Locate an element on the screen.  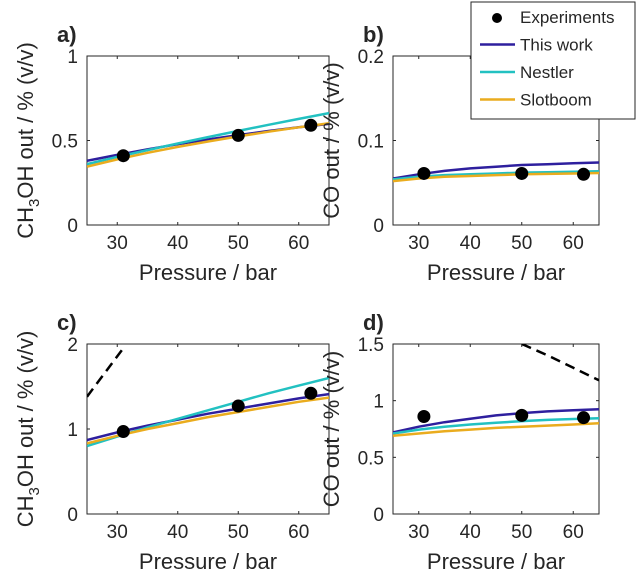
y-tick-label: 0.2 is located at coordinates (371, 57).